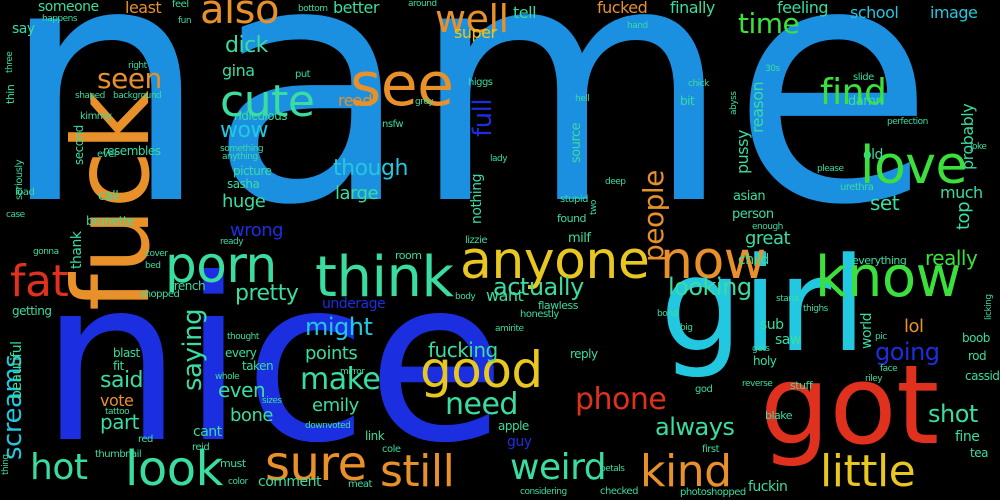 This screenshot has height=500, width=1000. Describe the element at coordinates (889, 369) in the screenshot. I see `word-face: face` at that location.